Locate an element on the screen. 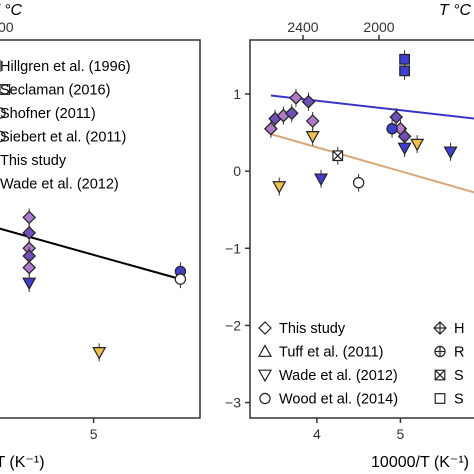 The image size is (474, 474). panel-1-top-axis-label: T °C is located at coordinates (11, 10).